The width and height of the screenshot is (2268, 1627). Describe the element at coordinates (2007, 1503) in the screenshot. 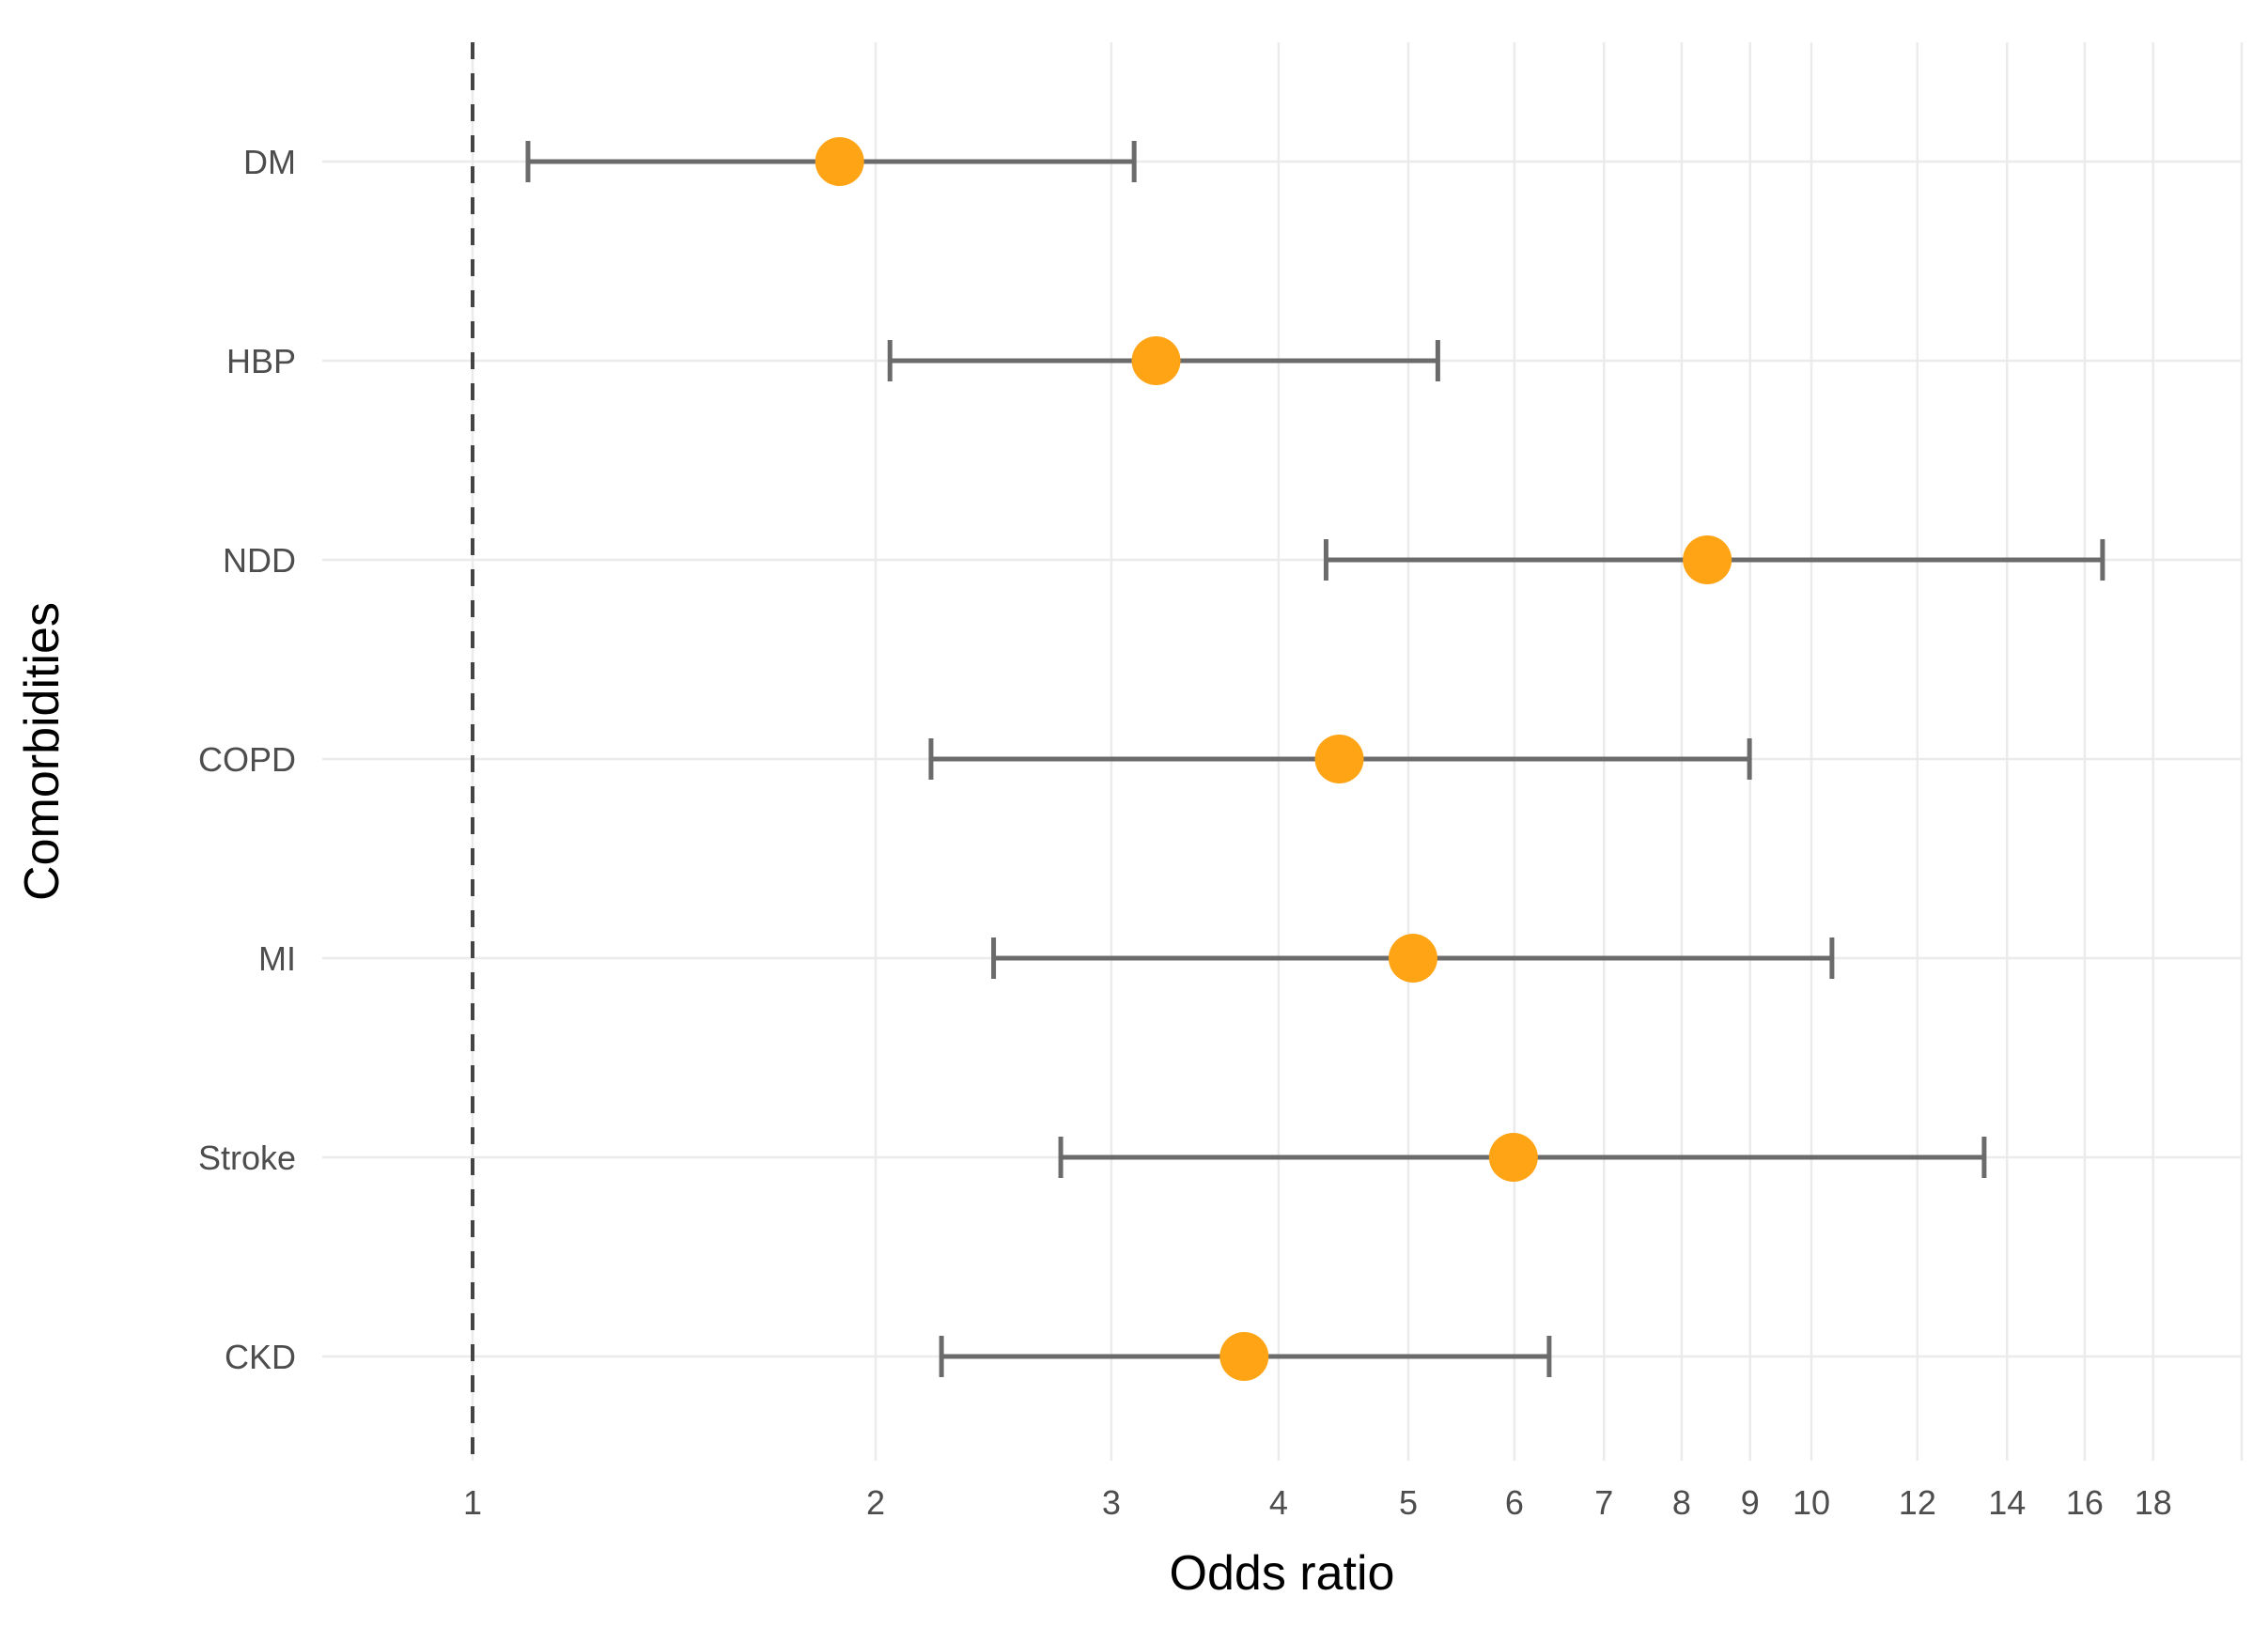

I see `x-tick-label: 14` at that location.